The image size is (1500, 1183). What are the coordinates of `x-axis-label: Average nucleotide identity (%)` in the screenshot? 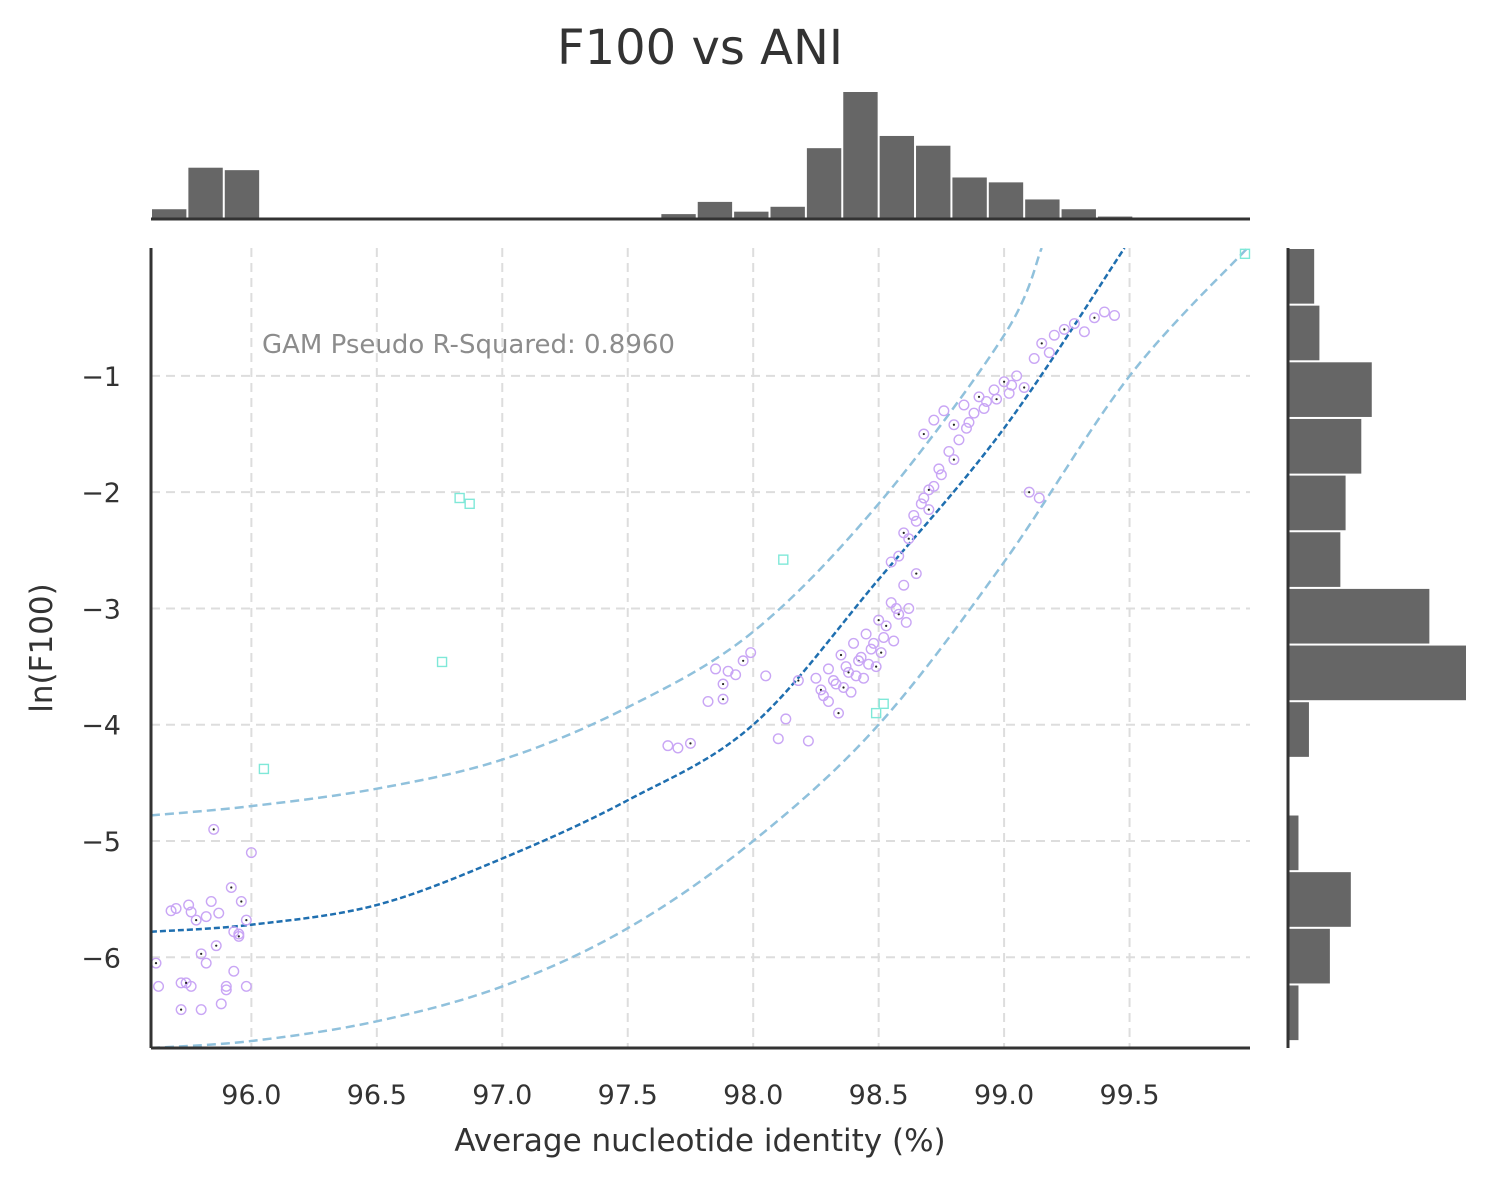 It's located at (699, 1141).